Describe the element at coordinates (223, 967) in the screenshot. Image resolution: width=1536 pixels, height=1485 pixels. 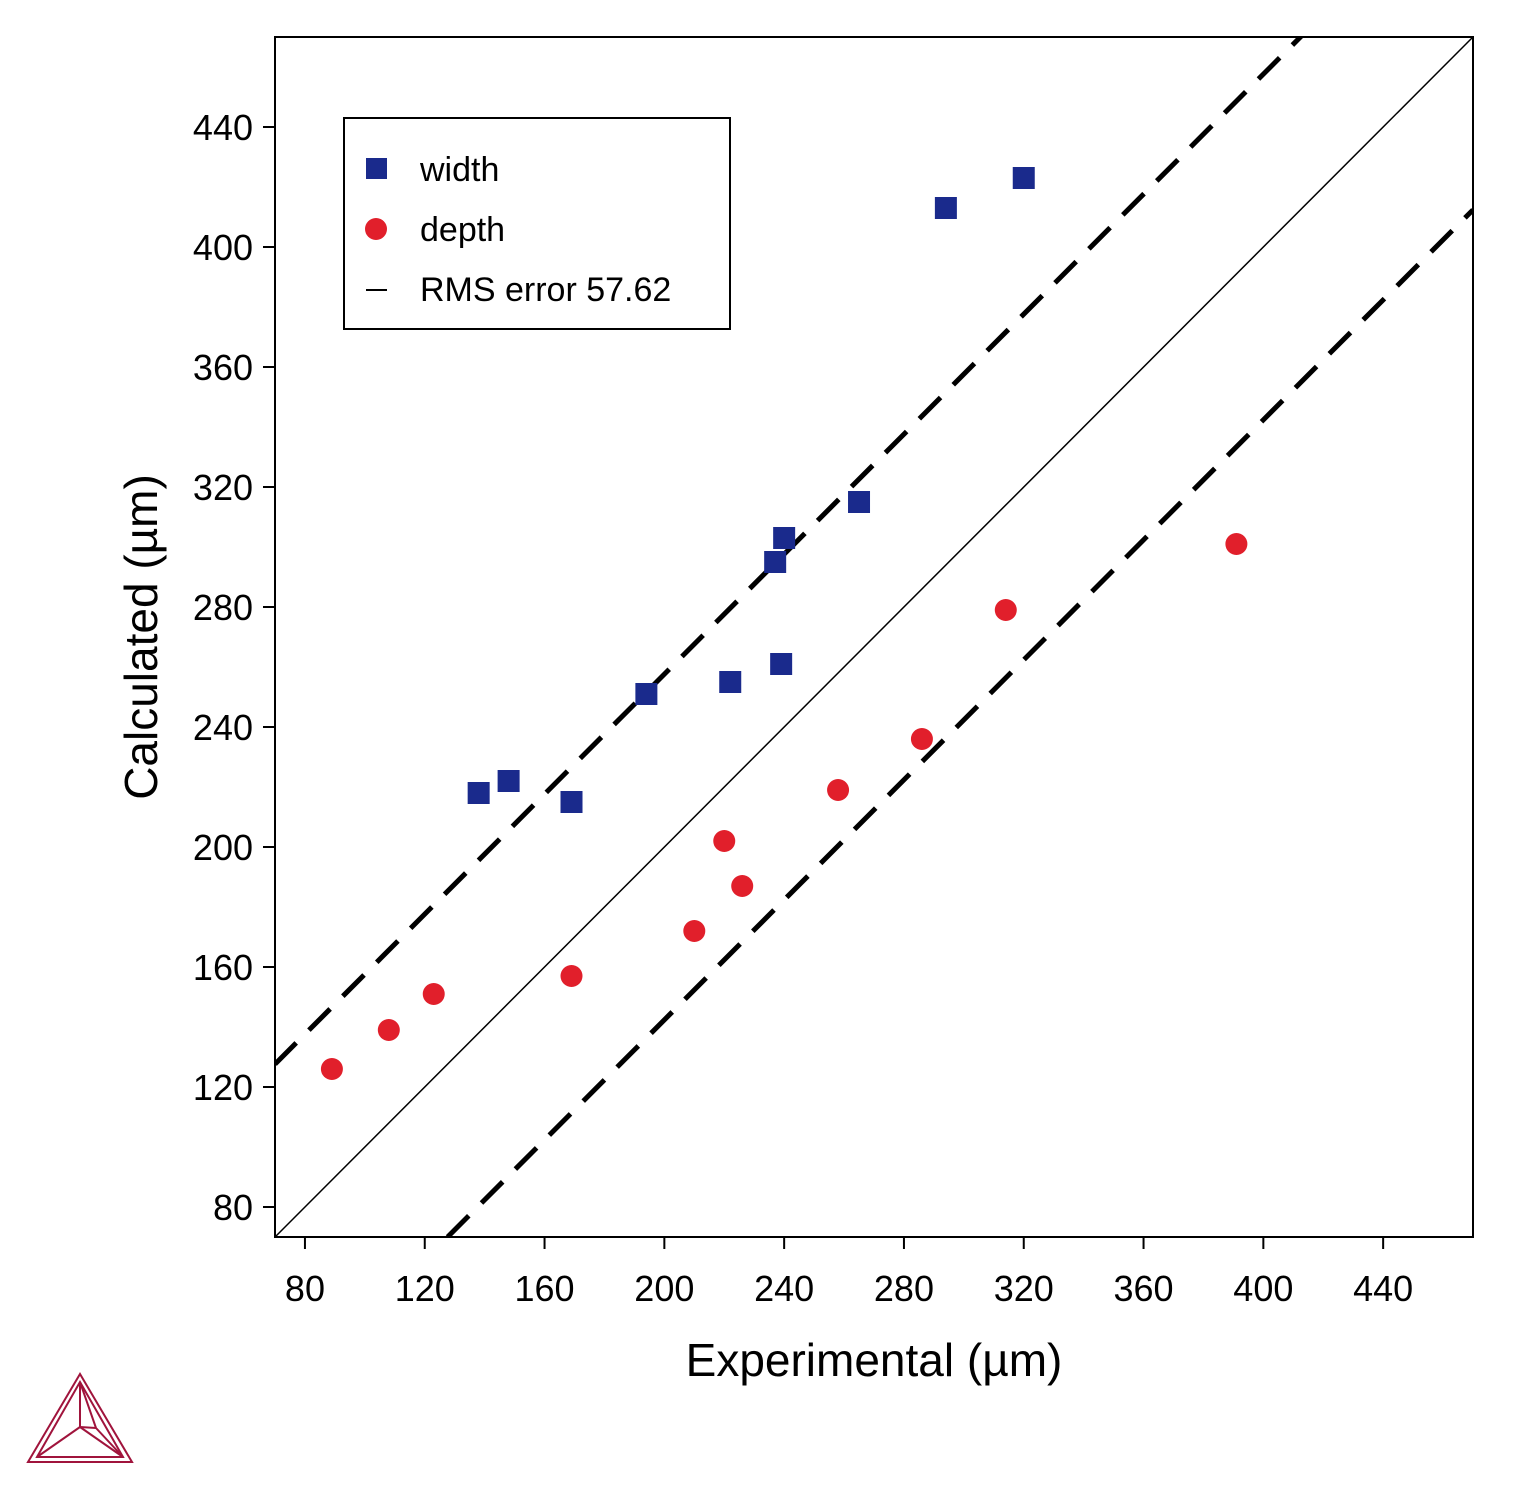
I see `y-tick-label: 160` at that location.